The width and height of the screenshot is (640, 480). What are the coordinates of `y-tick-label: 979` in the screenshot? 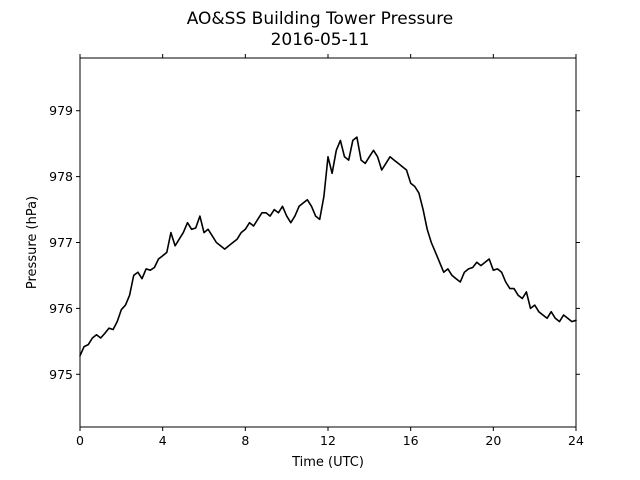 It's located at (61, 110).